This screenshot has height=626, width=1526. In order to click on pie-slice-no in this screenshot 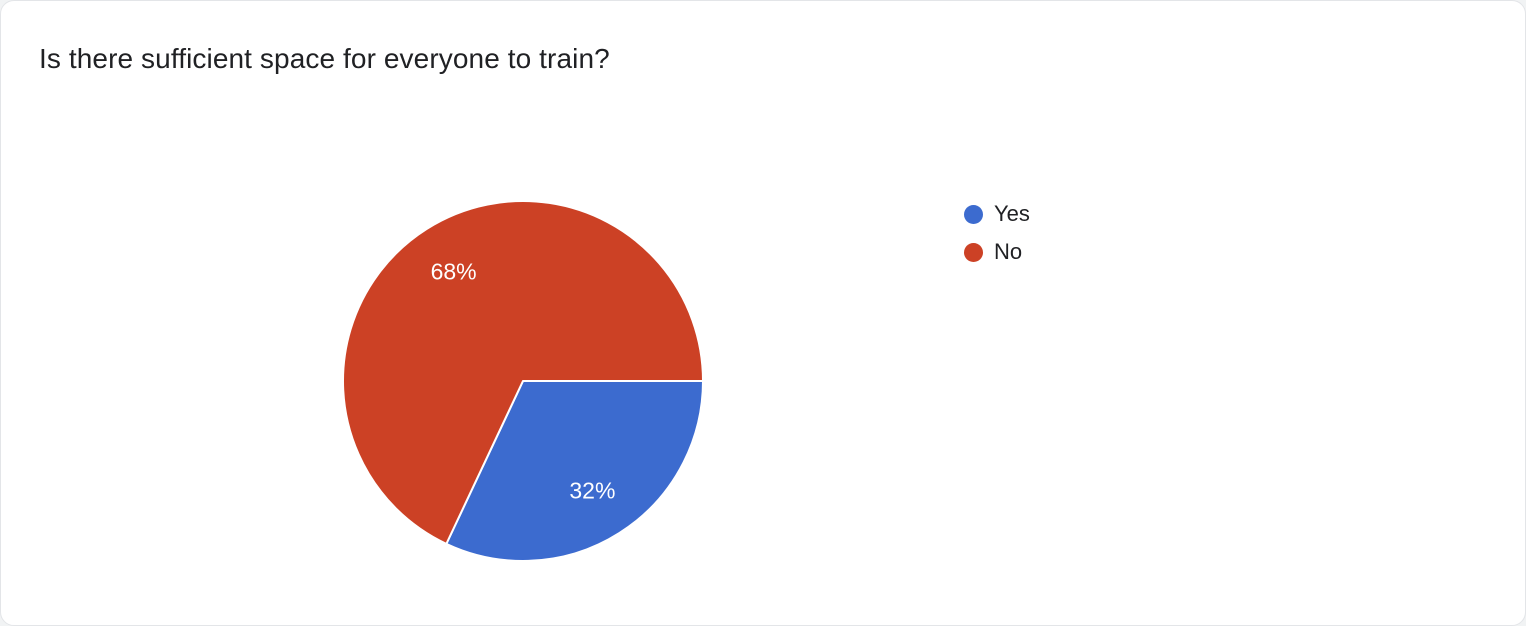, I will do `click(523, 372)`.